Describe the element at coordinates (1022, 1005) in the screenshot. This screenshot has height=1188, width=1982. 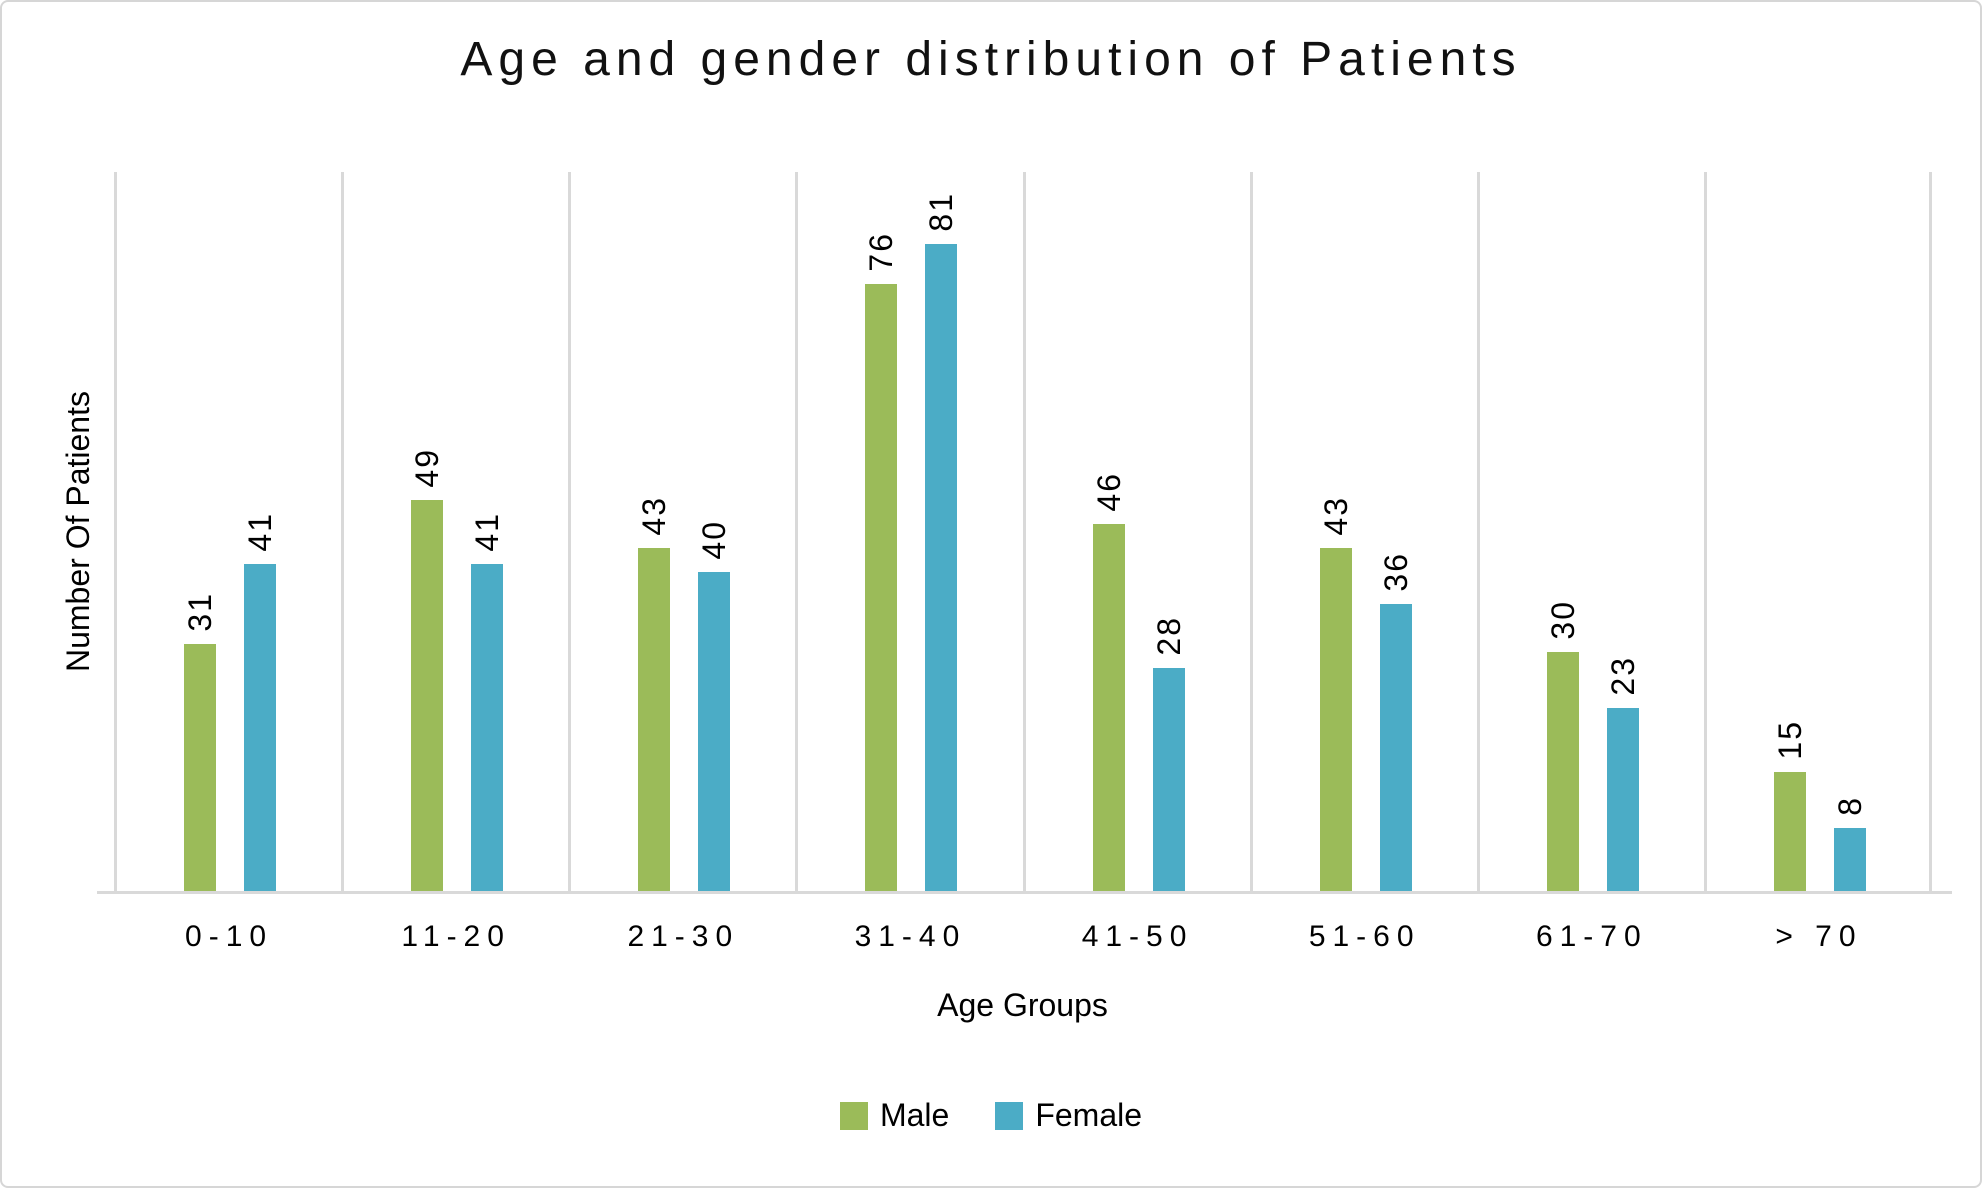
I see `x-axis-title: Age Groups` at that location.